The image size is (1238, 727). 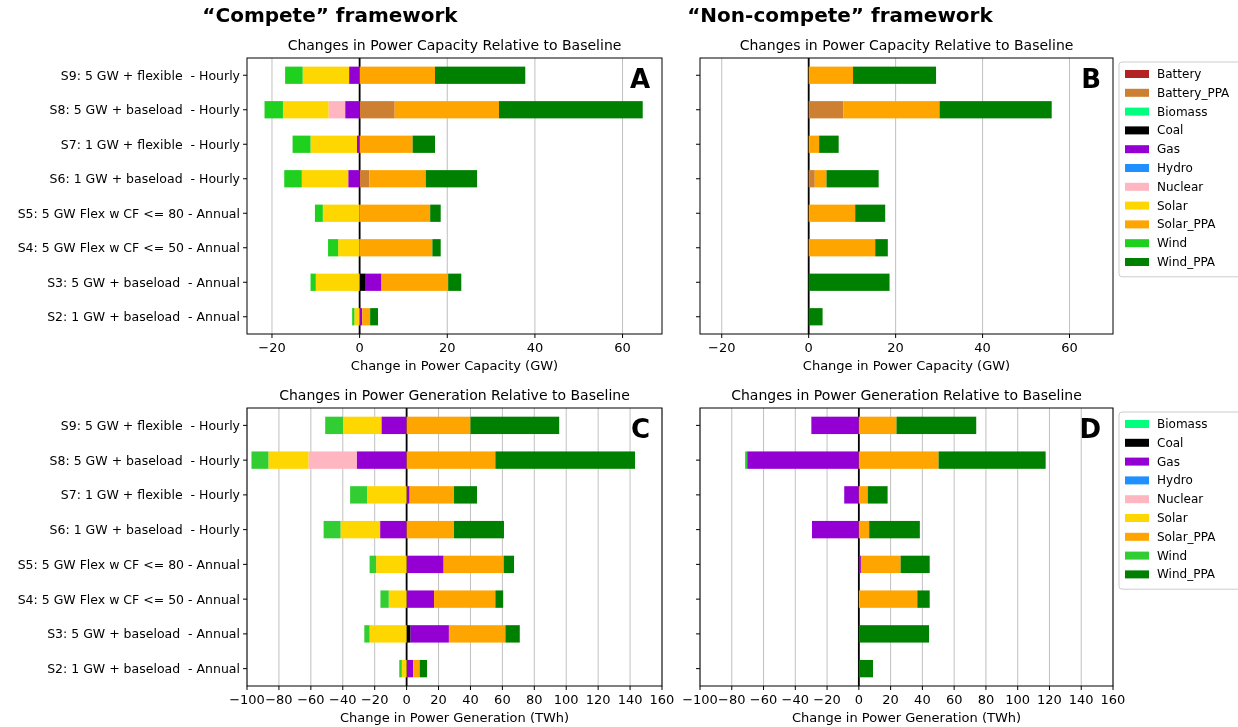 I want to click on y-tick-label: S2: 1 GW + baseload - Annual, so click(x=143, y=317).